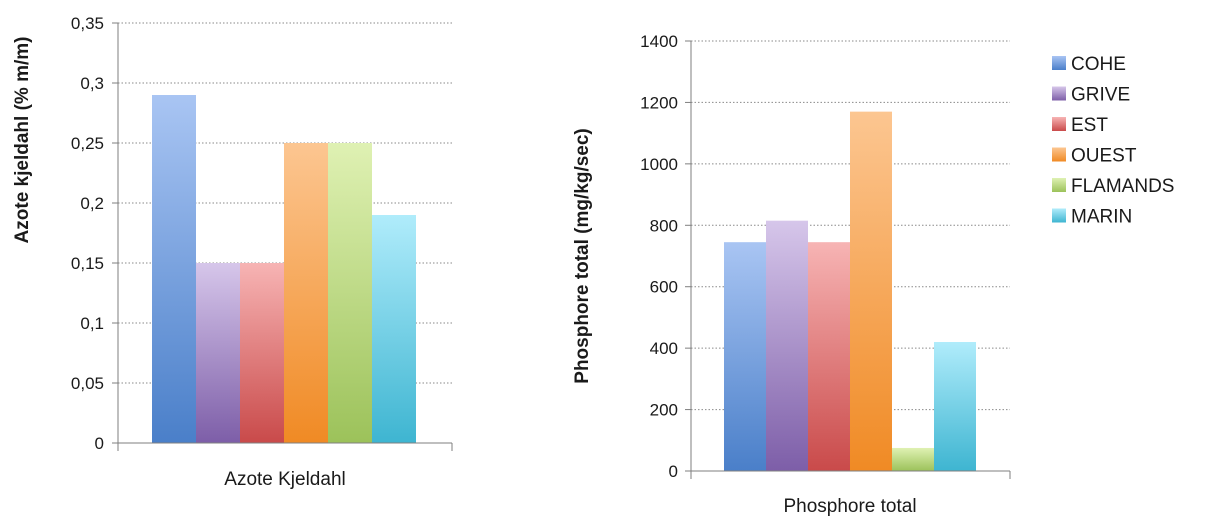 The height and width of the screenshot is (520, 1207). What do you see at coordinates (664, 287) in the screenshot?
I see `y-tick-label: 600` at bounding box center [664, 287].